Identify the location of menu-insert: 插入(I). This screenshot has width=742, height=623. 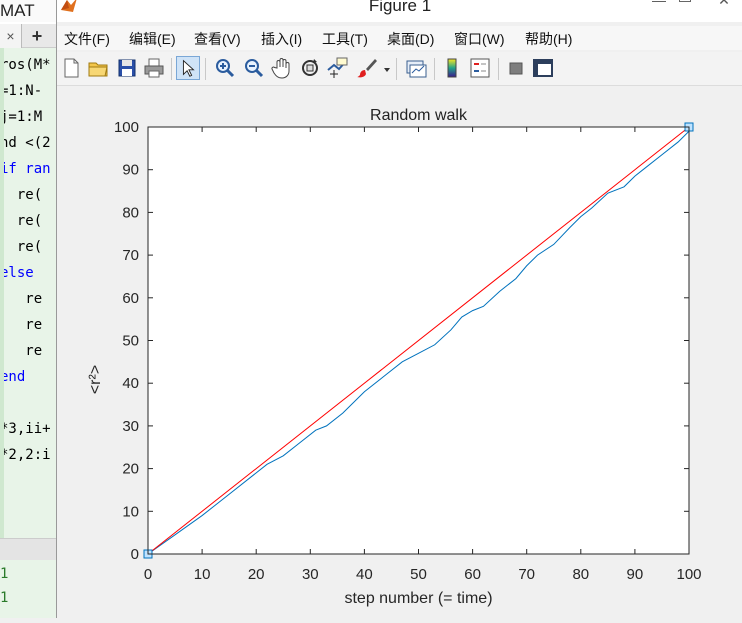
(282, 39).